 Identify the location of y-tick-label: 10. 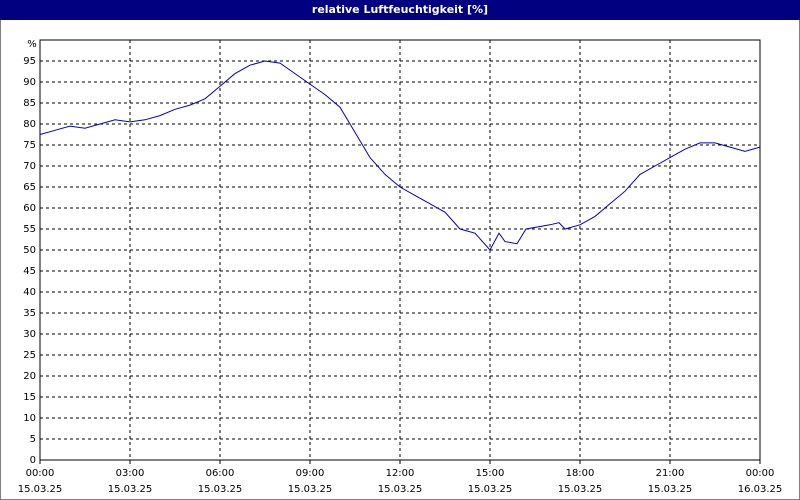
(29, 418).